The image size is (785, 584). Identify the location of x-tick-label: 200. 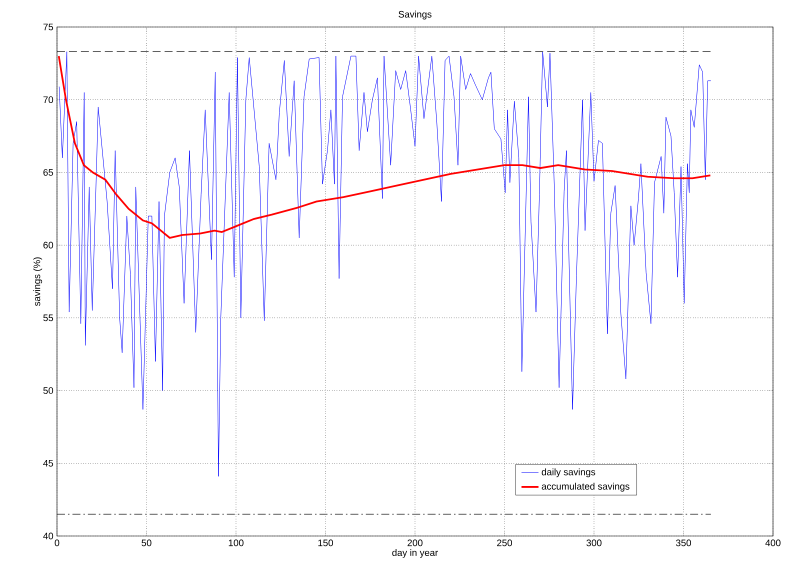
(415, 543).